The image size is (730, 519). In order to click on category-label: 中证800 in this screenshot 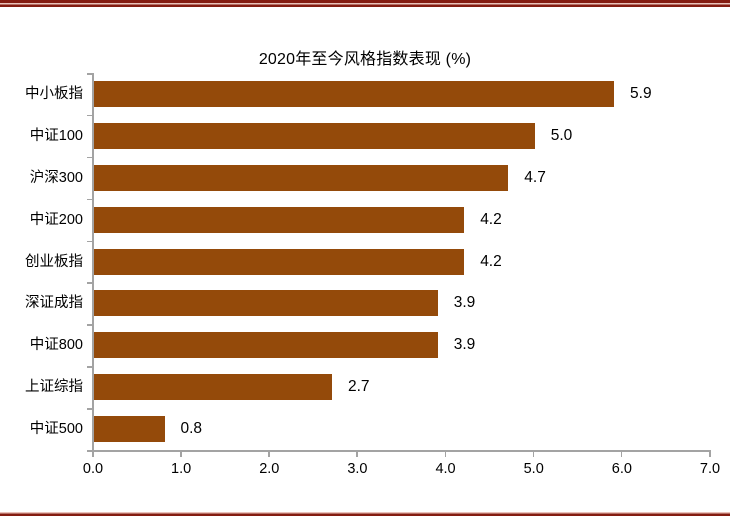, I will do `click(56, 345)`.